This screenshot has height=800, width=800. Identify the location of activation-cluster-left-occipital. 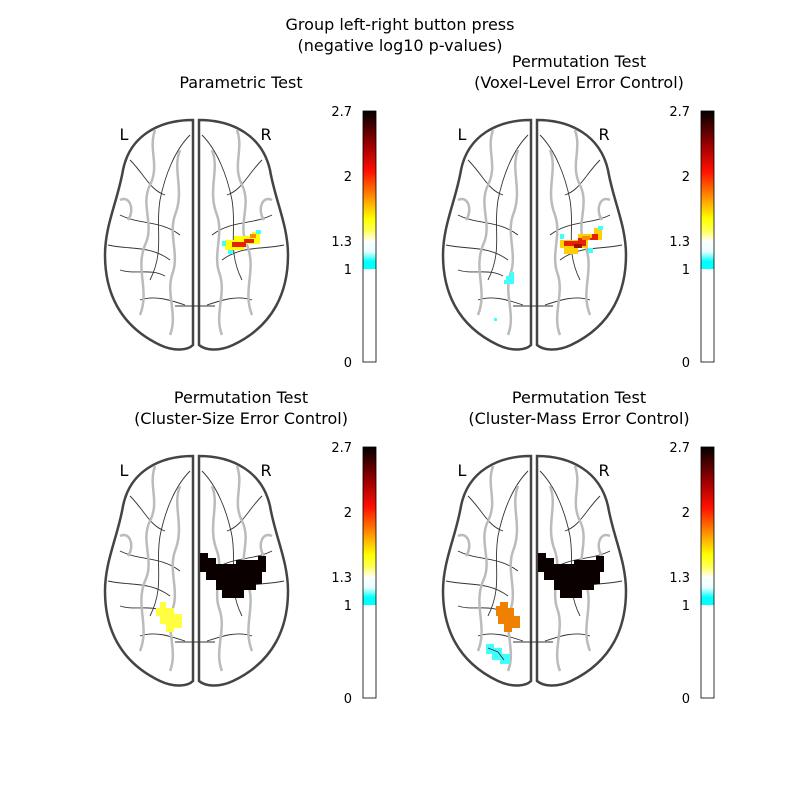
(498, 654).